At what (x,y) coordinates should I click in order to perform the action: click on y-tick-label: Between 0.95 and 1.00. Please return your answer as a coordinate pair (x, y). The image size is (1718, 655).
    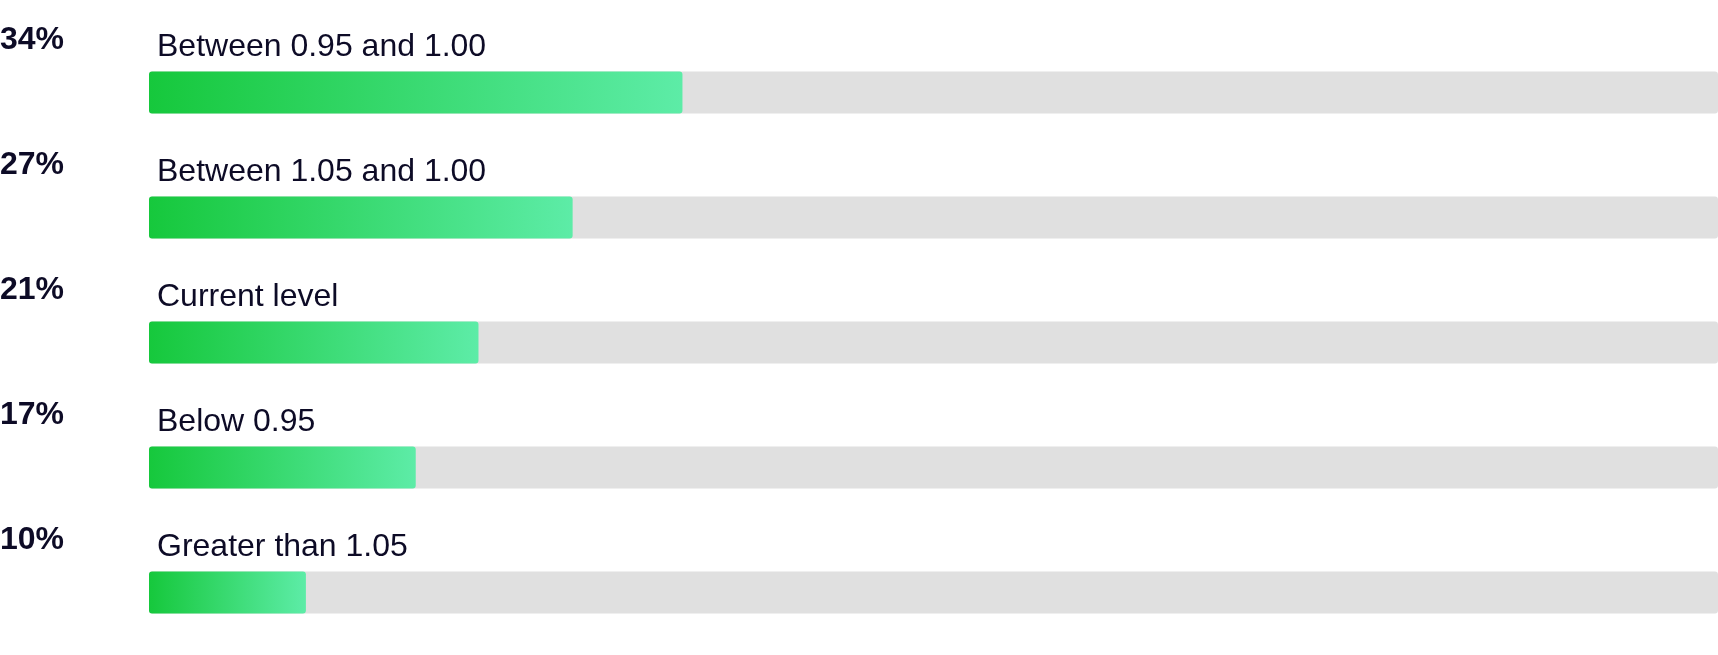
    Looking at the image, I should click on (322, 44).